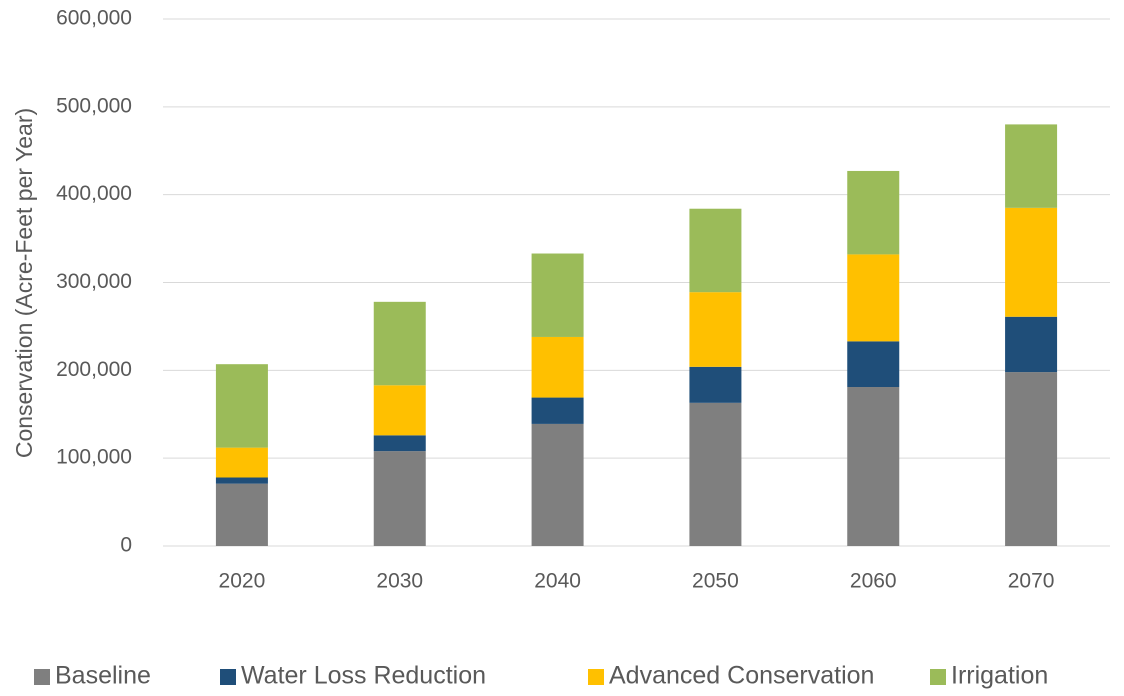  I want to click on y-tick-label: 300,000, so click(94, 281).